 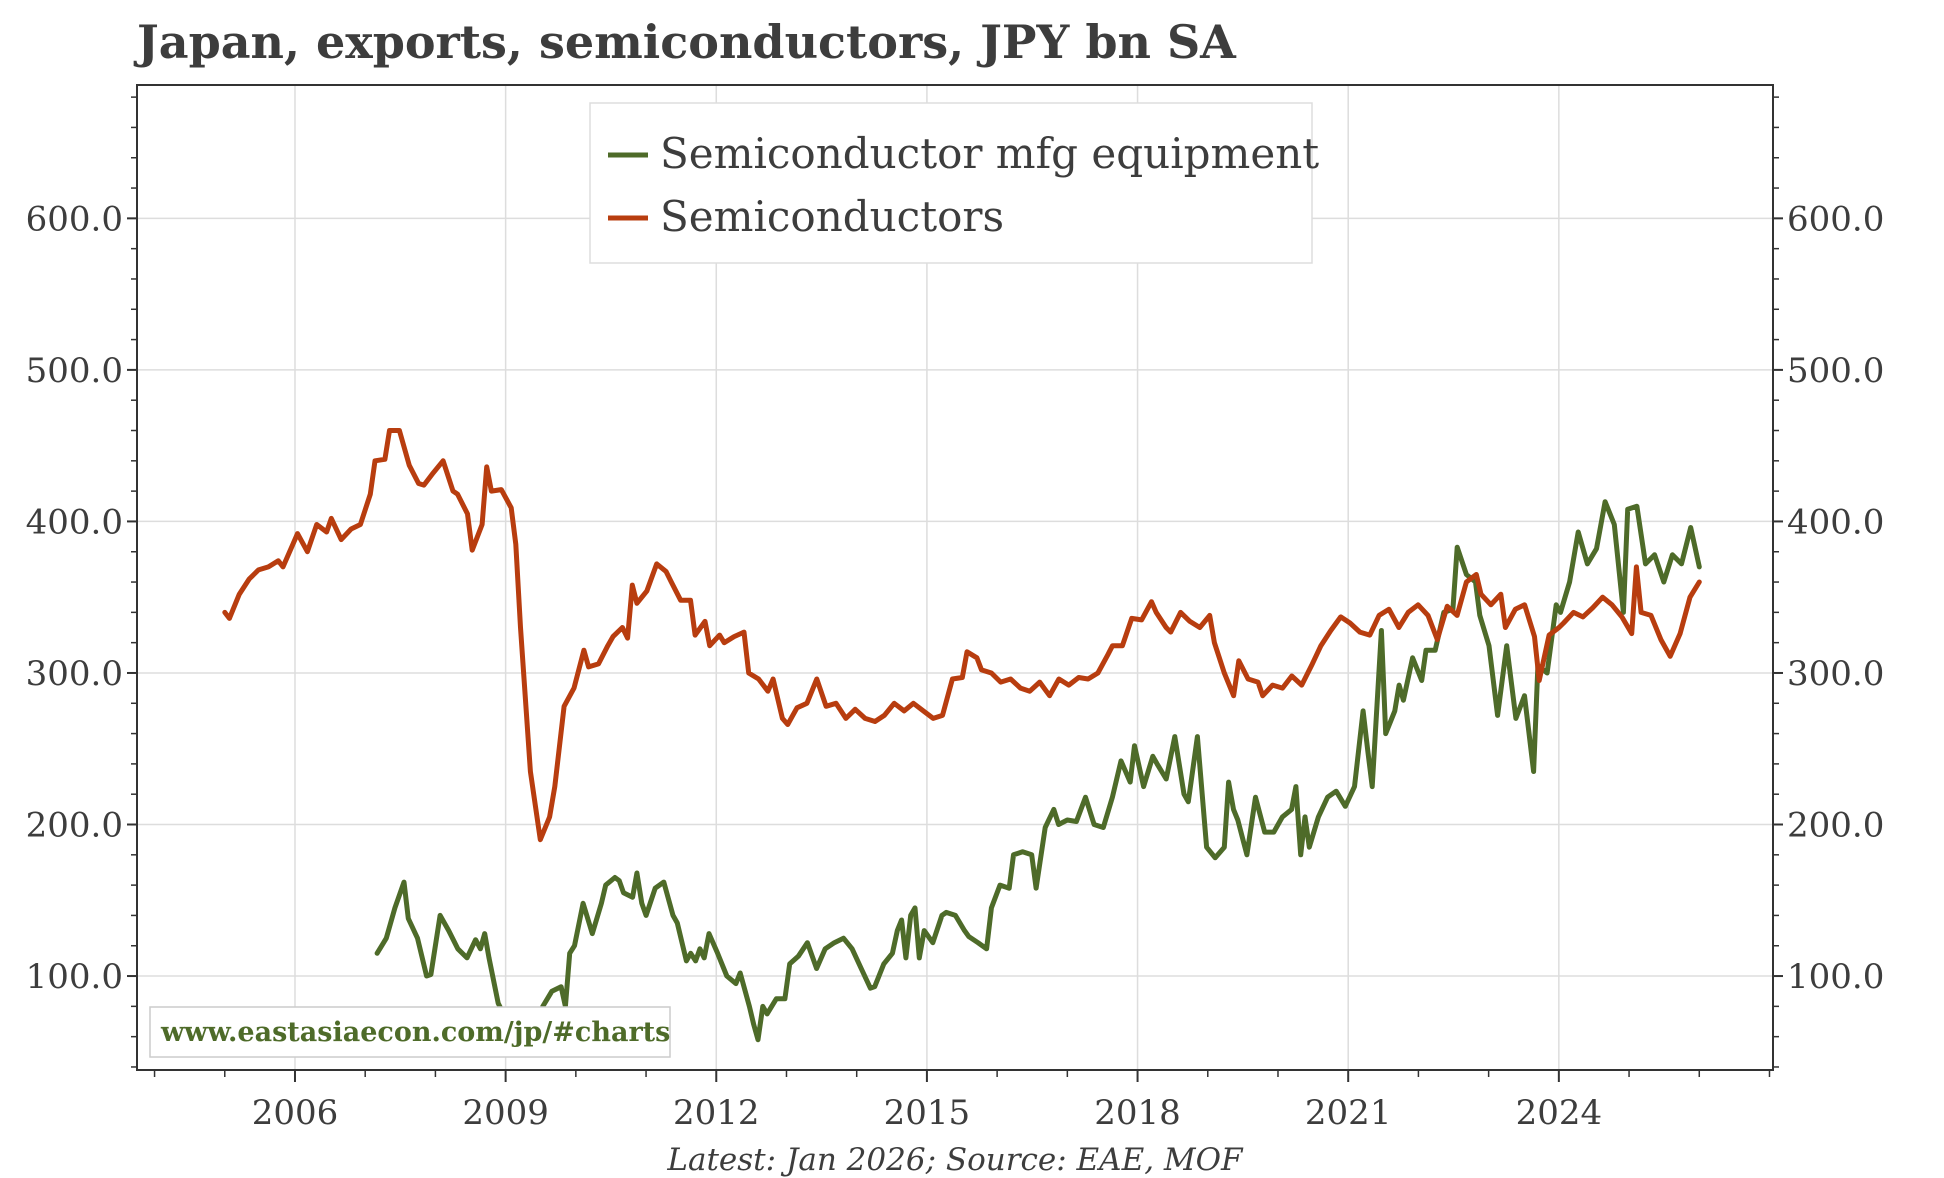 I want to click on y-tick-label-right: 100.0, so click(x=1835, y=977).